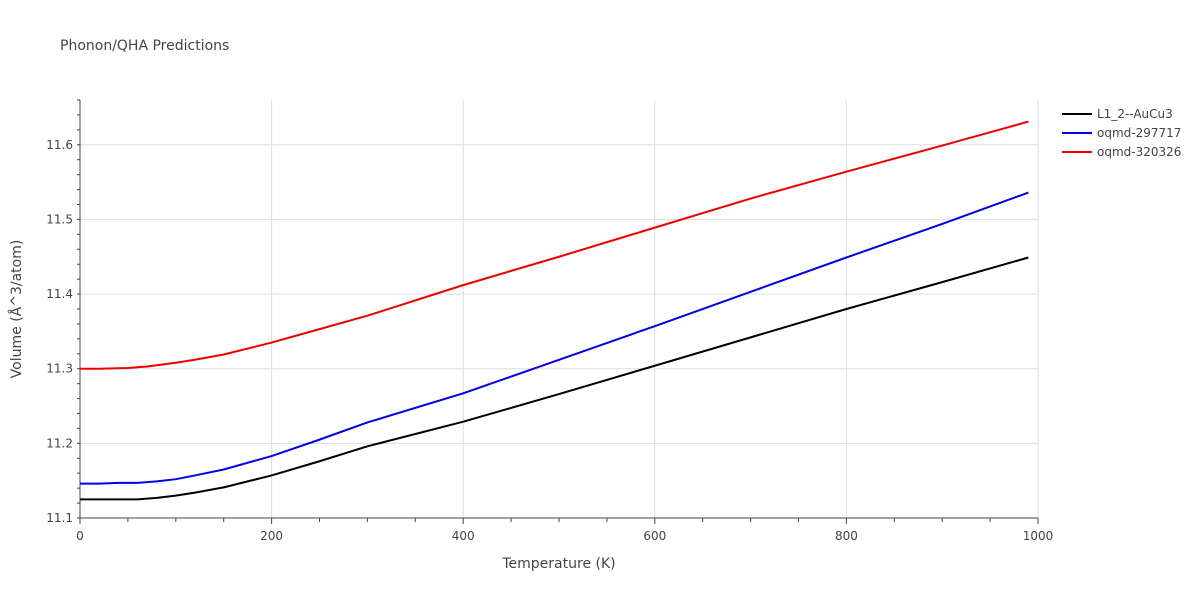 The width and height of the screenshot is (1200, 600). What do you see at coordinates (654, 536) in the screenshot?
I see `x-tick-label: 600` at bounding box center [654, 536].